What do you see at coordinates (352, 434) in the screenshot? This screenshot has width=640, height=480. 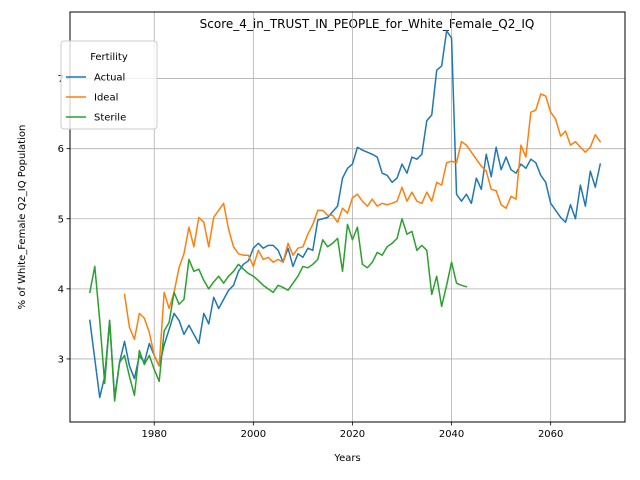 I see `x-tick-label: 2020` at bounding box center [352, 434].